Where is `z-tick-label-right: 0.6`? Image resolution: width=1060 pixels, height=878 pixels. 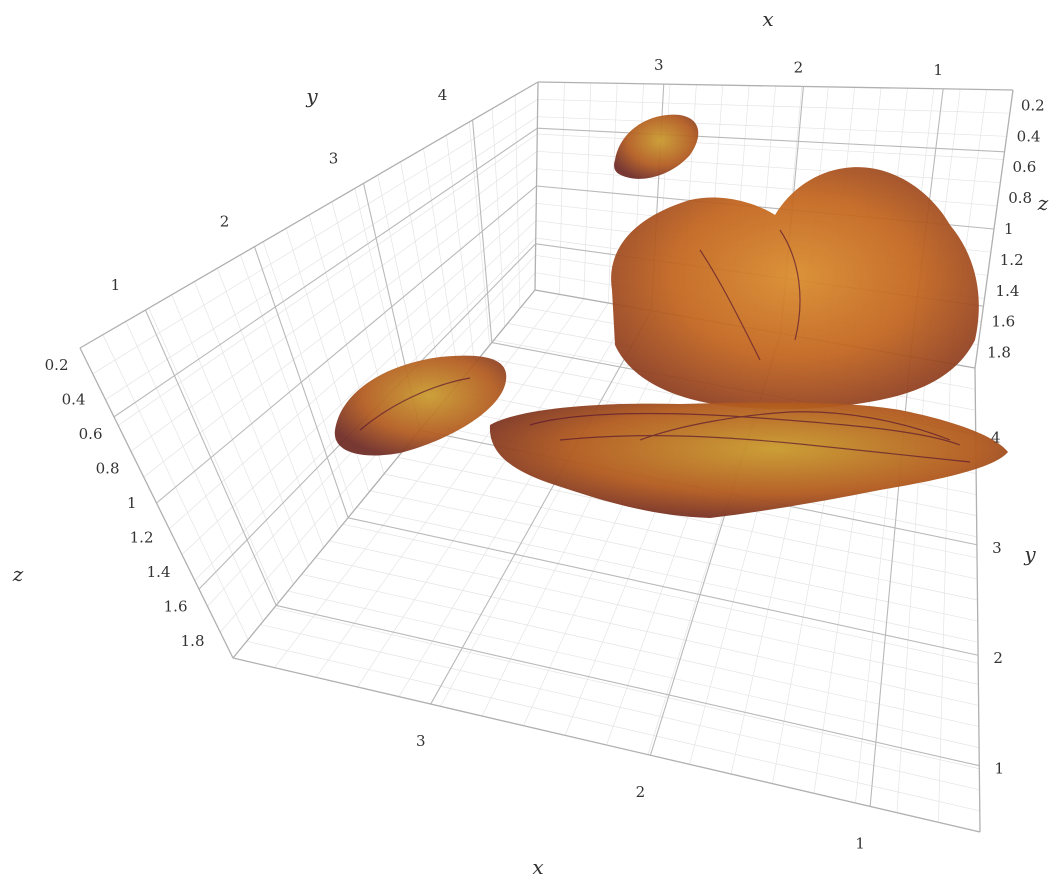 z-tick-label-right: 0.6 is located at coordinates (1024, 167).